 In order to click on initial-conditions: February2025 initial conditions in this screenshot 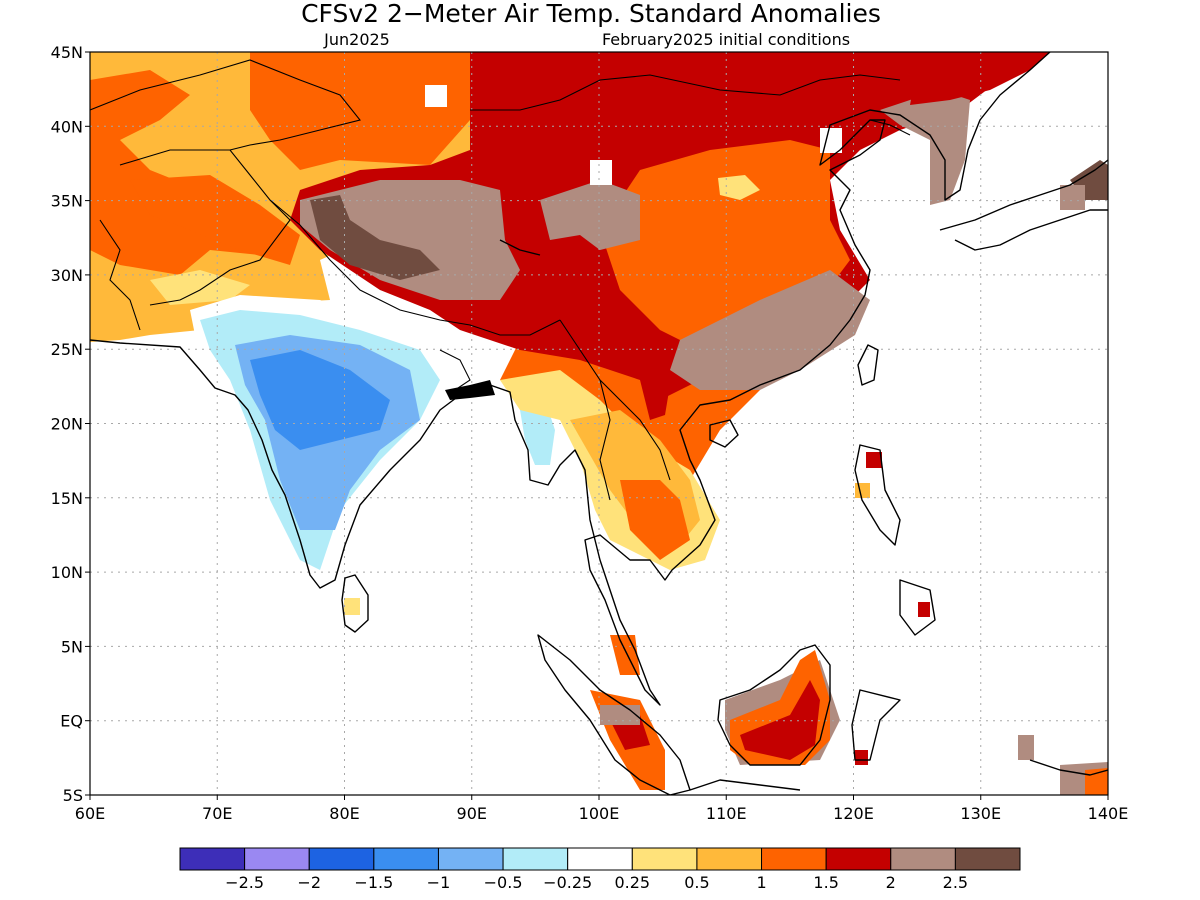, I will do `click(726, 39)`.